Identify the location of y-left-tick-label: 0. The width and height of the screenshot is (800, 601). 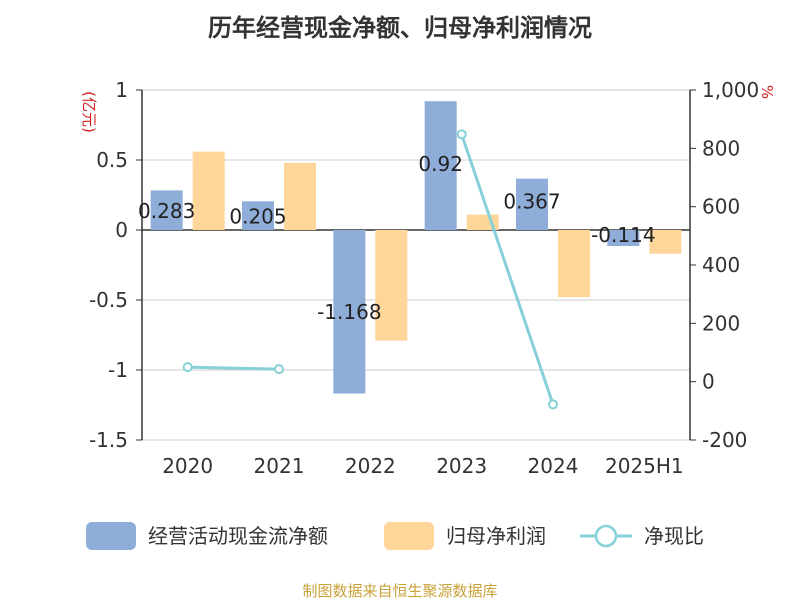
(121, 230).